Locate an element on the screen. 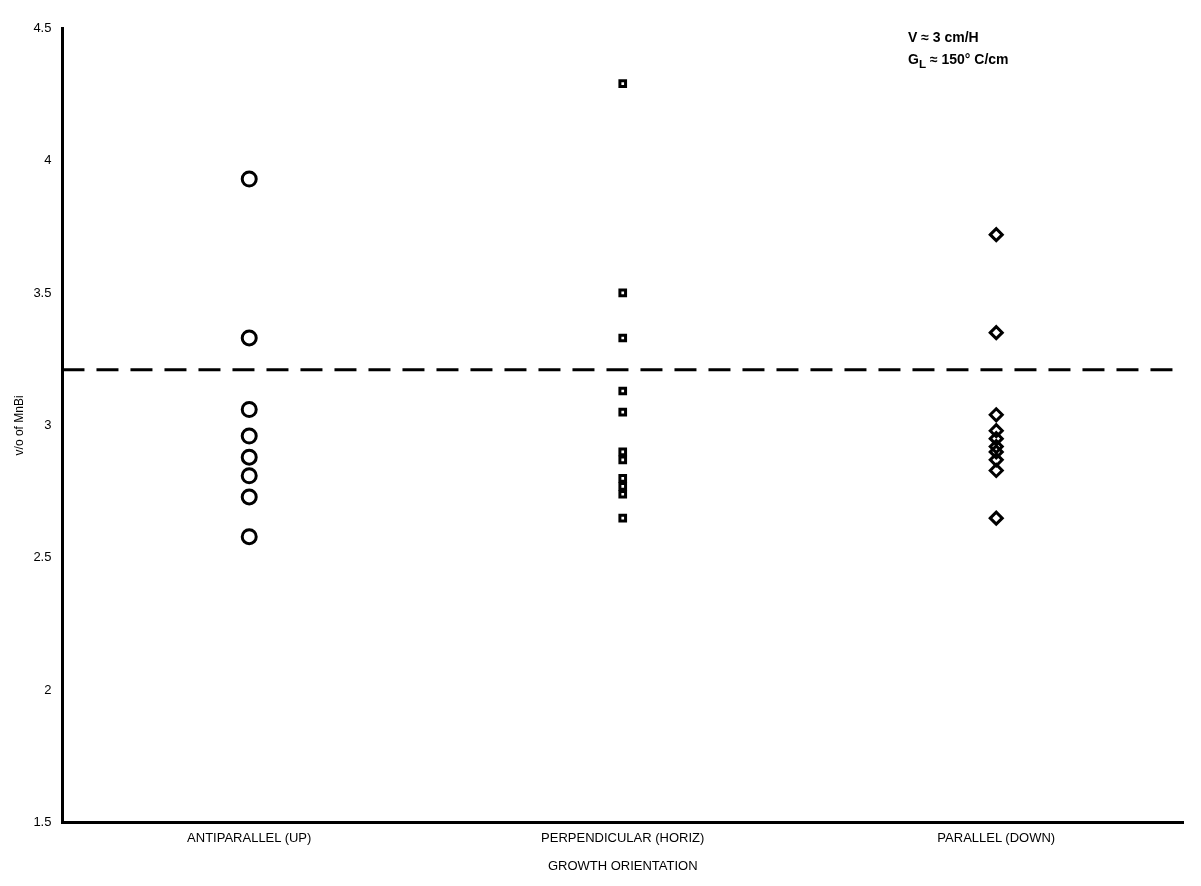  y-tick-label: 3 is located at coordinates (48, 424).